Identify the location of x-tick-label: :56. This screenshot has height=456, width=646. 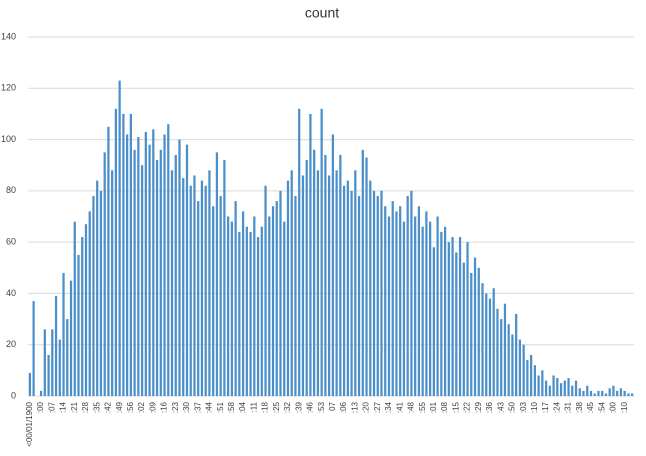
(130, 407).